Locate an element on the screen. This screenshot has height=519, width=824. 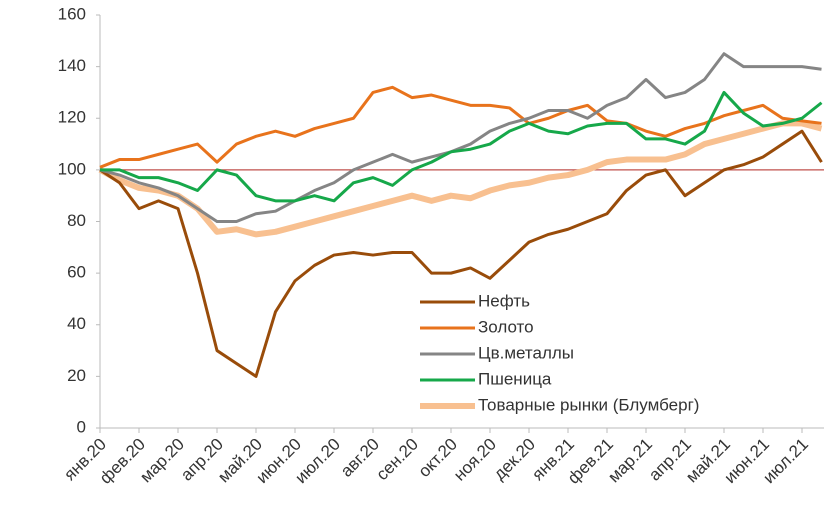
x-tick-label: мар.21 is located at coordinates (630, 461).